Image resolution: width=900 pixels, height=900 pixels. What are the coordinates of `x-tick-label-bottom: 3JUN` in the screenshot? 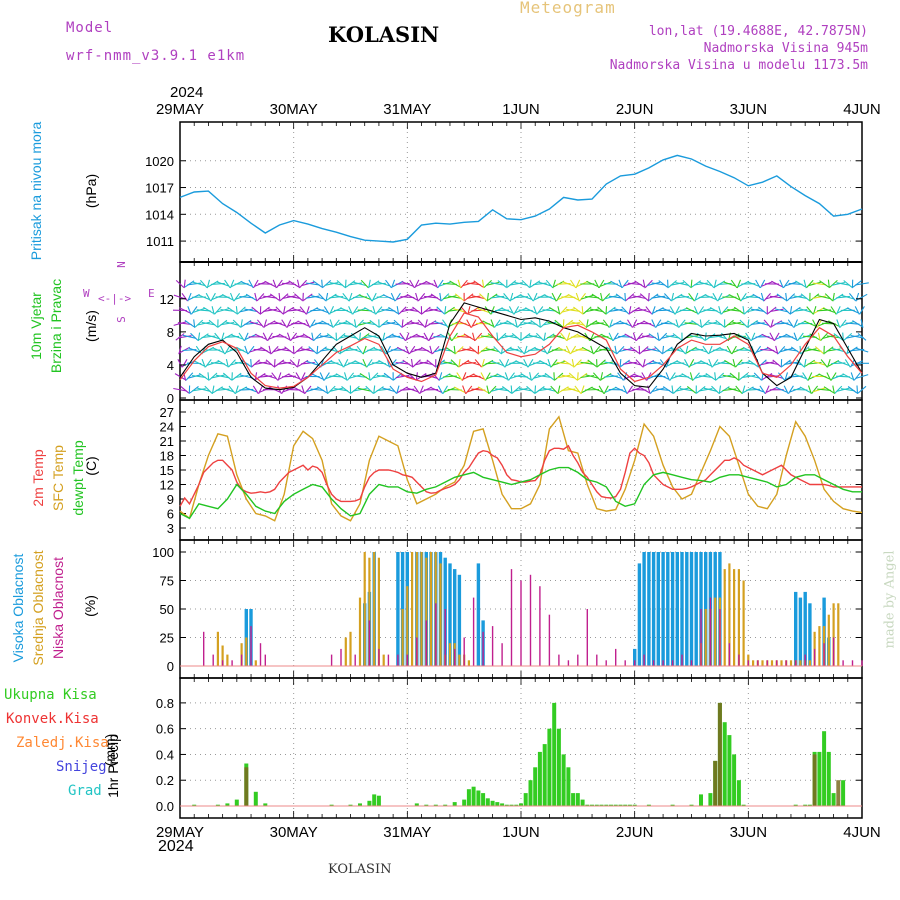 It's located at (749, 832).